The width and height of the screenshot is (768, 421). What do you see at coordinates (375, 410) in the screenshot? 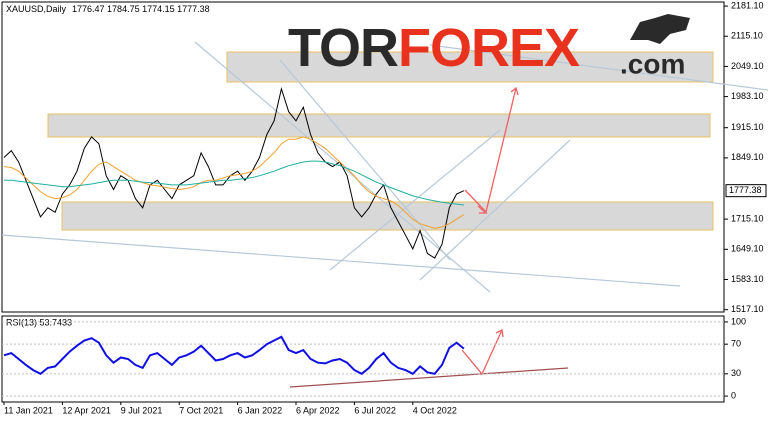
I see `x-tick-label: 6 Jul 2022` at bounding box center [375, 410].